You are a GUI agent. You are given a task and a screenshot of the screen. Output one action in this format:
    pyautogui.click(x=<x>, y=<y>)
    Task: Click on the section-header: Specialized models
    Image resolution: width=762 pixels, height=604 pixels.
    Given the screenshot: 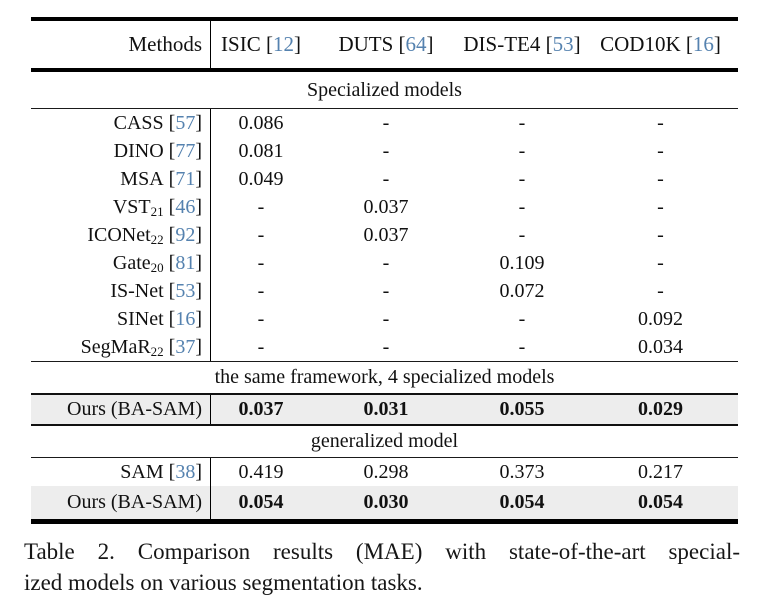 What is the action you would take?
    pyautogui.click(x=384, y=90)
    